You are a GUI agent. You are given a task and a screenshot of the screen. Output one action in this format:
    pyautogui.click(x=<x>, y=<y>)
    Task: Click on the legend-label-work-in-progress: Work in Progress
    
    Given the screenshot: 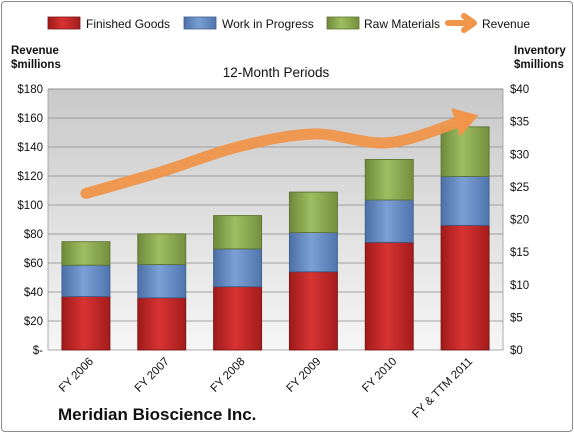 What is the action you would take?
    pyautogui.click(x=268, y=24)
    